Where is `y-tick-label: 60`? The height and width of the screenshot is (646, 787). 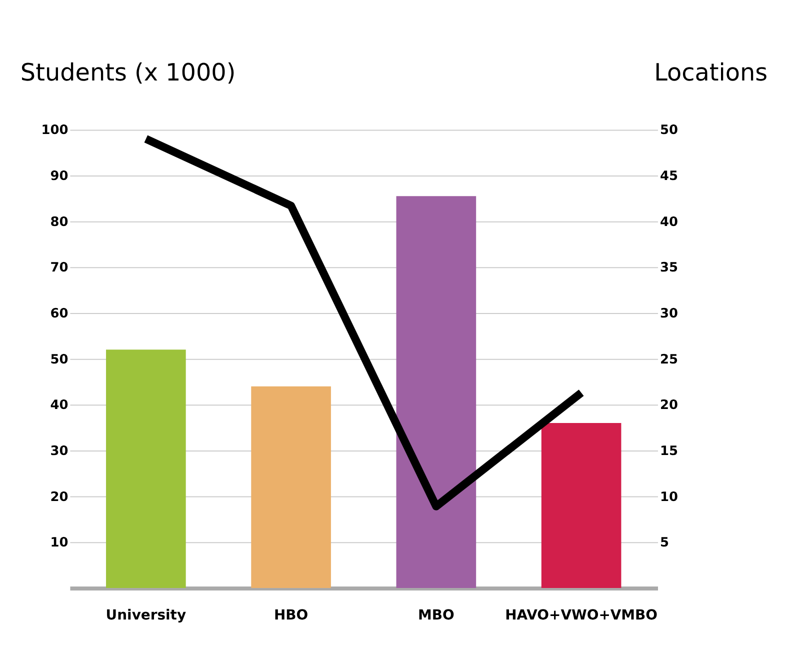
y-tick-label: 60 is located at coordinates (59, 314).